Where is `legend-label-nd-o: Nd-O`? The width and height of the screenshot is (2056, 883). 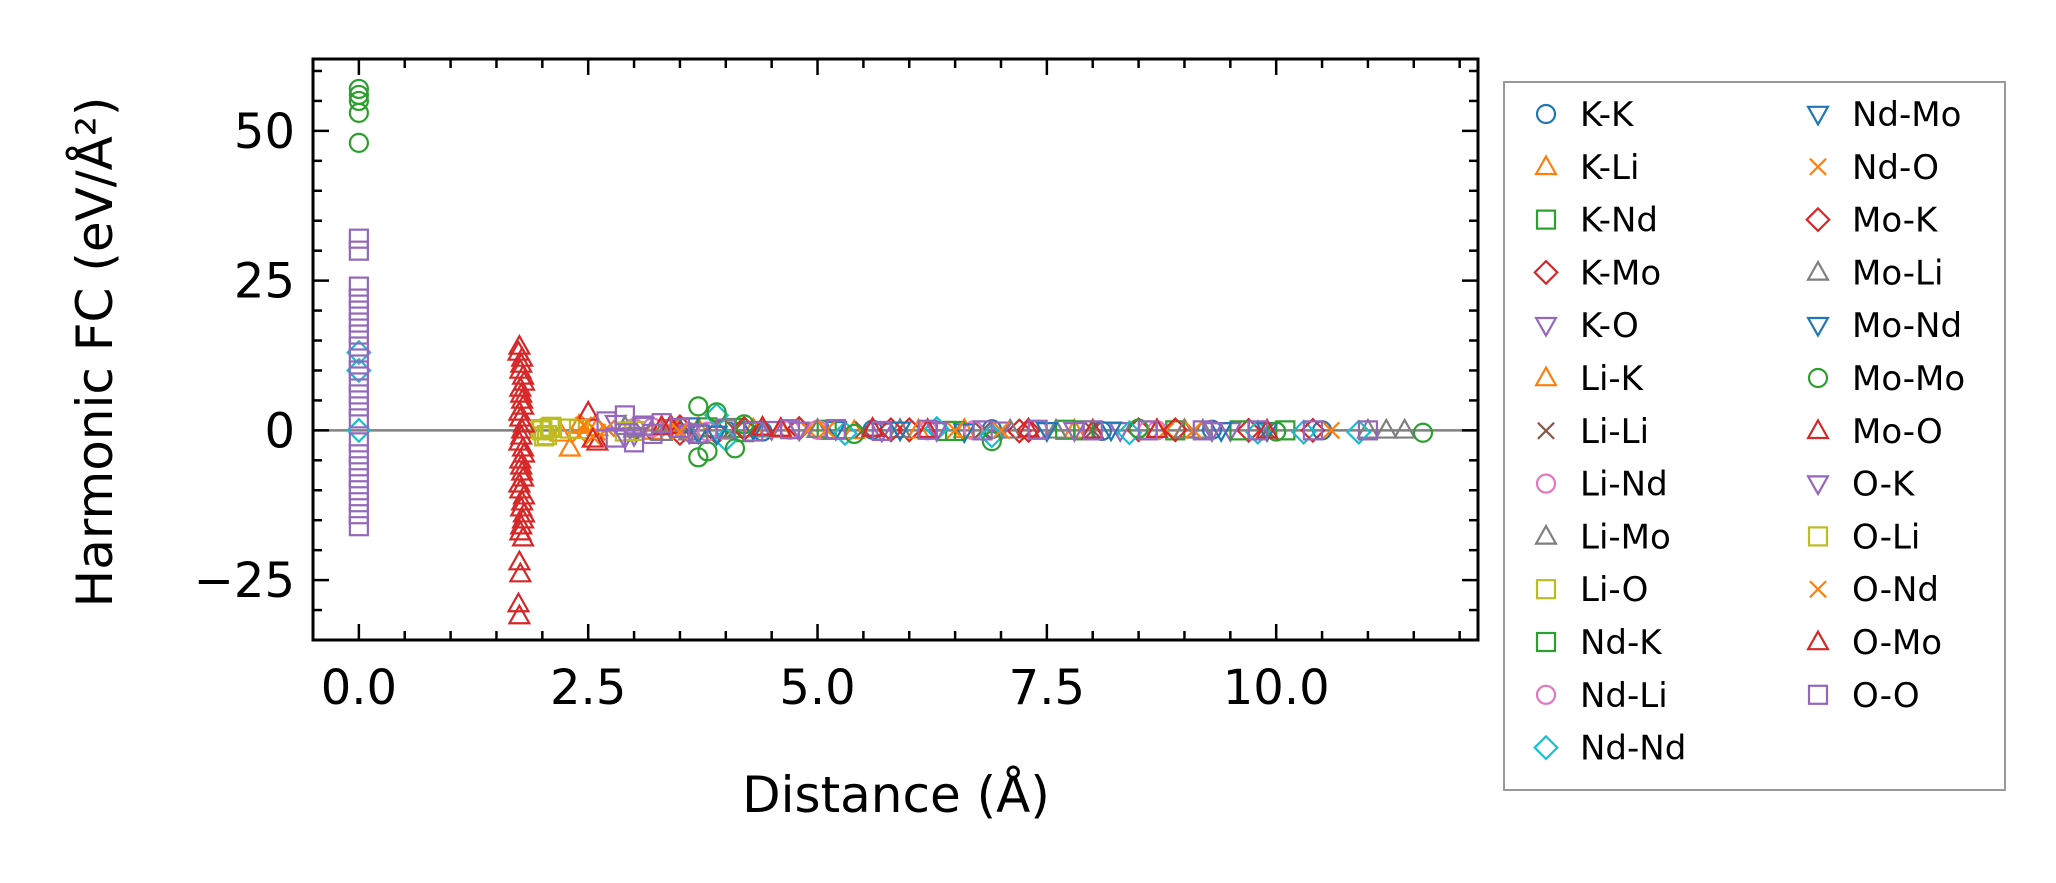
legend-label-nd-o: Nd-O is located at coordinates (1895, 168).